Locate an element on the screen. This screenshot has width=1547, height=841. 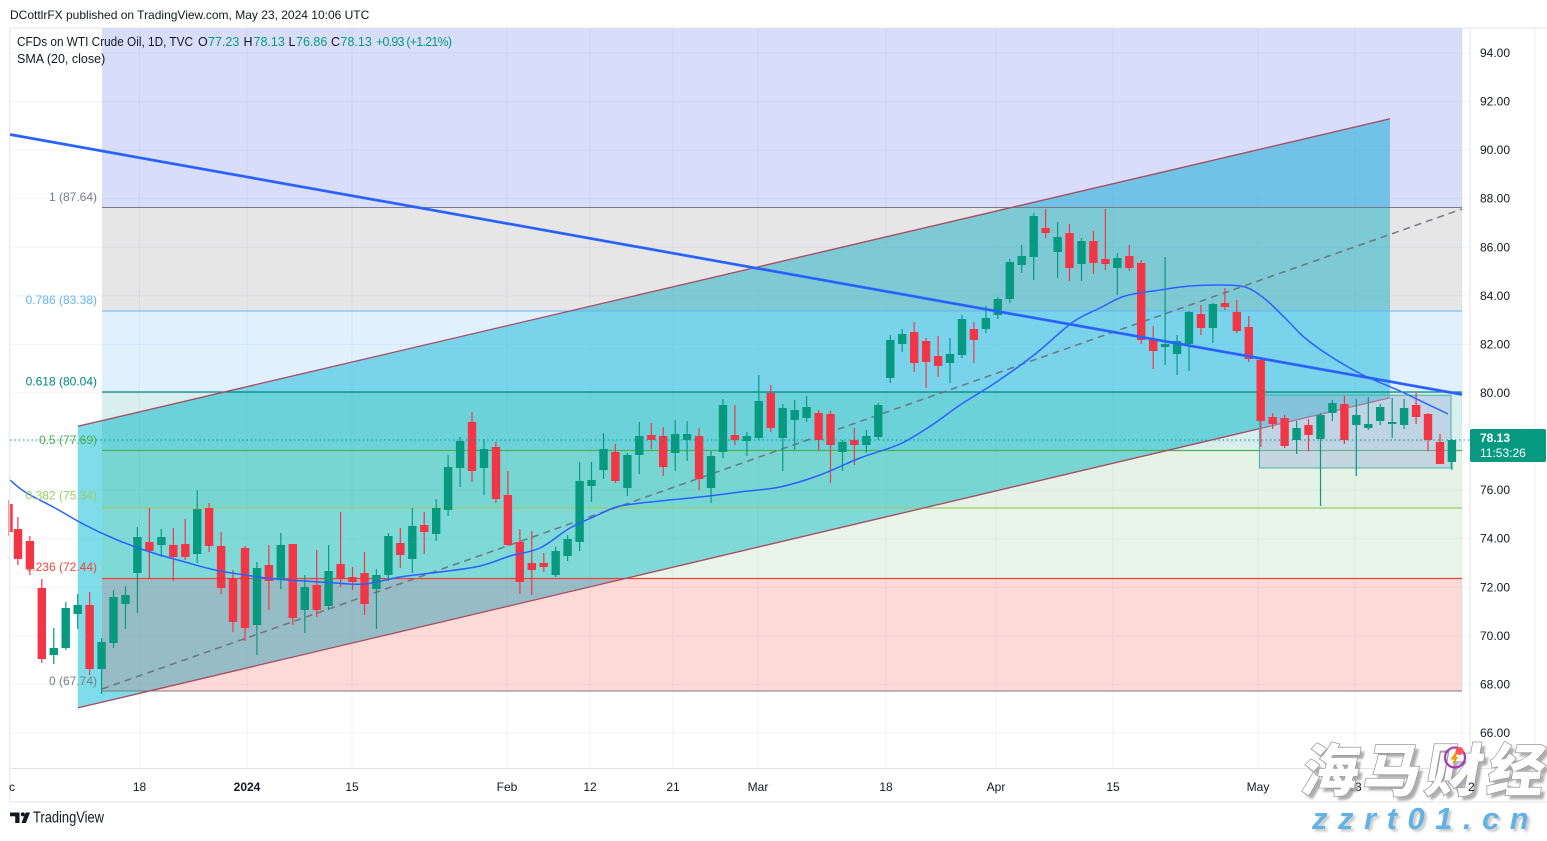
svg-text: 76.00 is located at coordinates (1495, 490).